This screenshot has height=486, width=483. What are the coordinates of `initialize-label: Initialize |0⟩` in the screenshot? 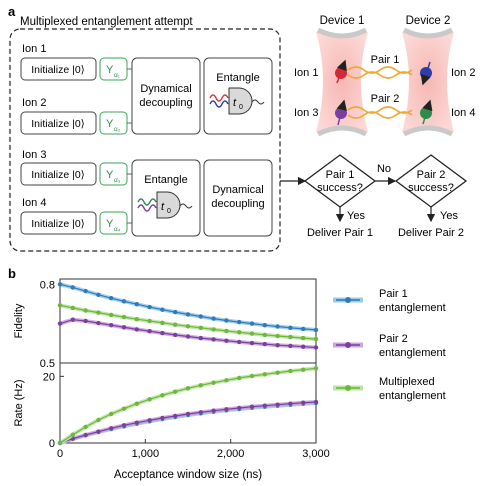 It's located at (58, 175).